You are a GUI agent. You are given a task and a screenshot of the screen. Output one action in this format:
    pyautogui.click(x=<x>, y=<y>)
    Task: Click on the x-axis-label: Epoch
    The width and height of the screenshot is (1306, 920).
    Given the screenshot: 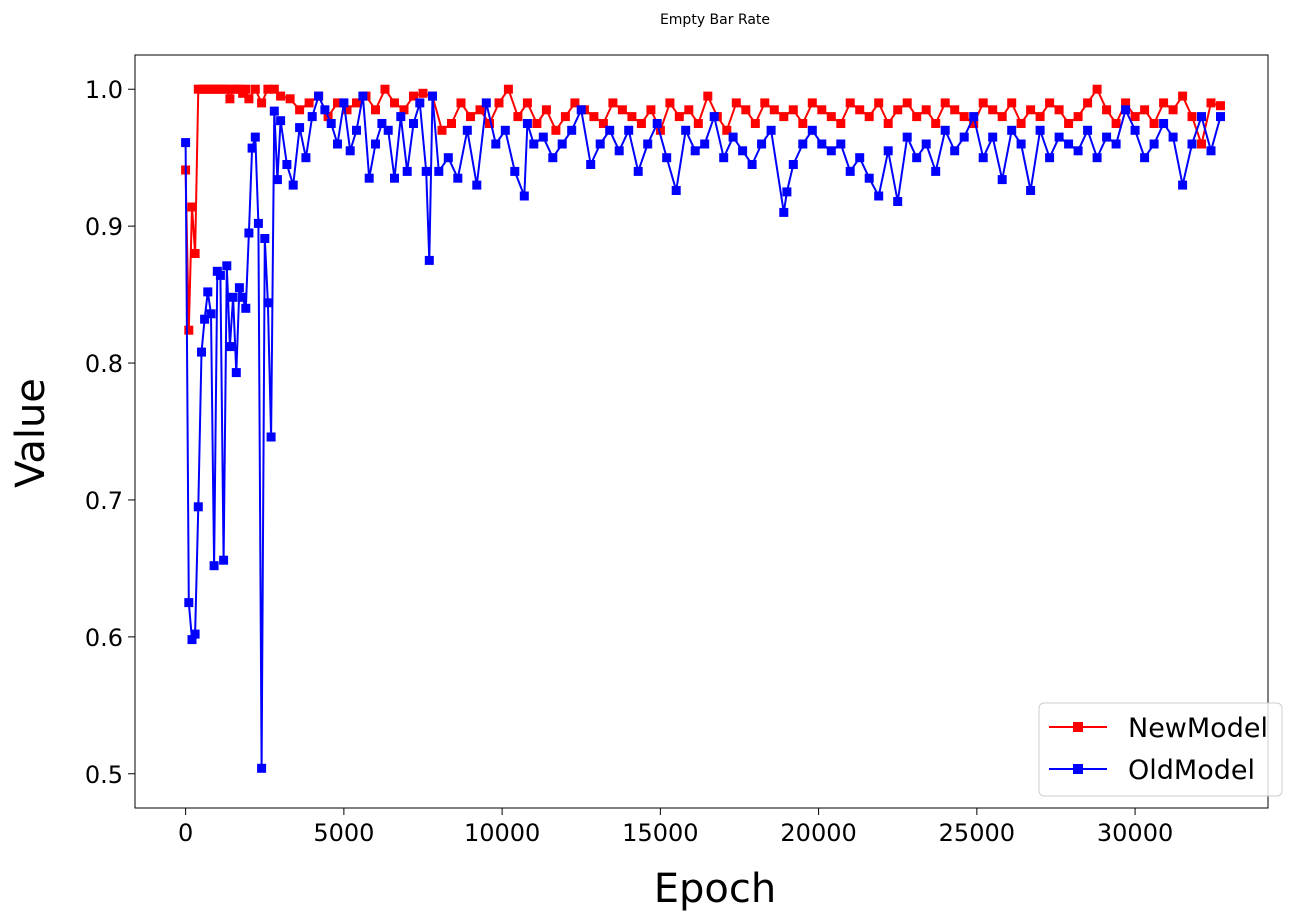 What is the action you would take?
    pyautogui.click(x=715, y=889)
    